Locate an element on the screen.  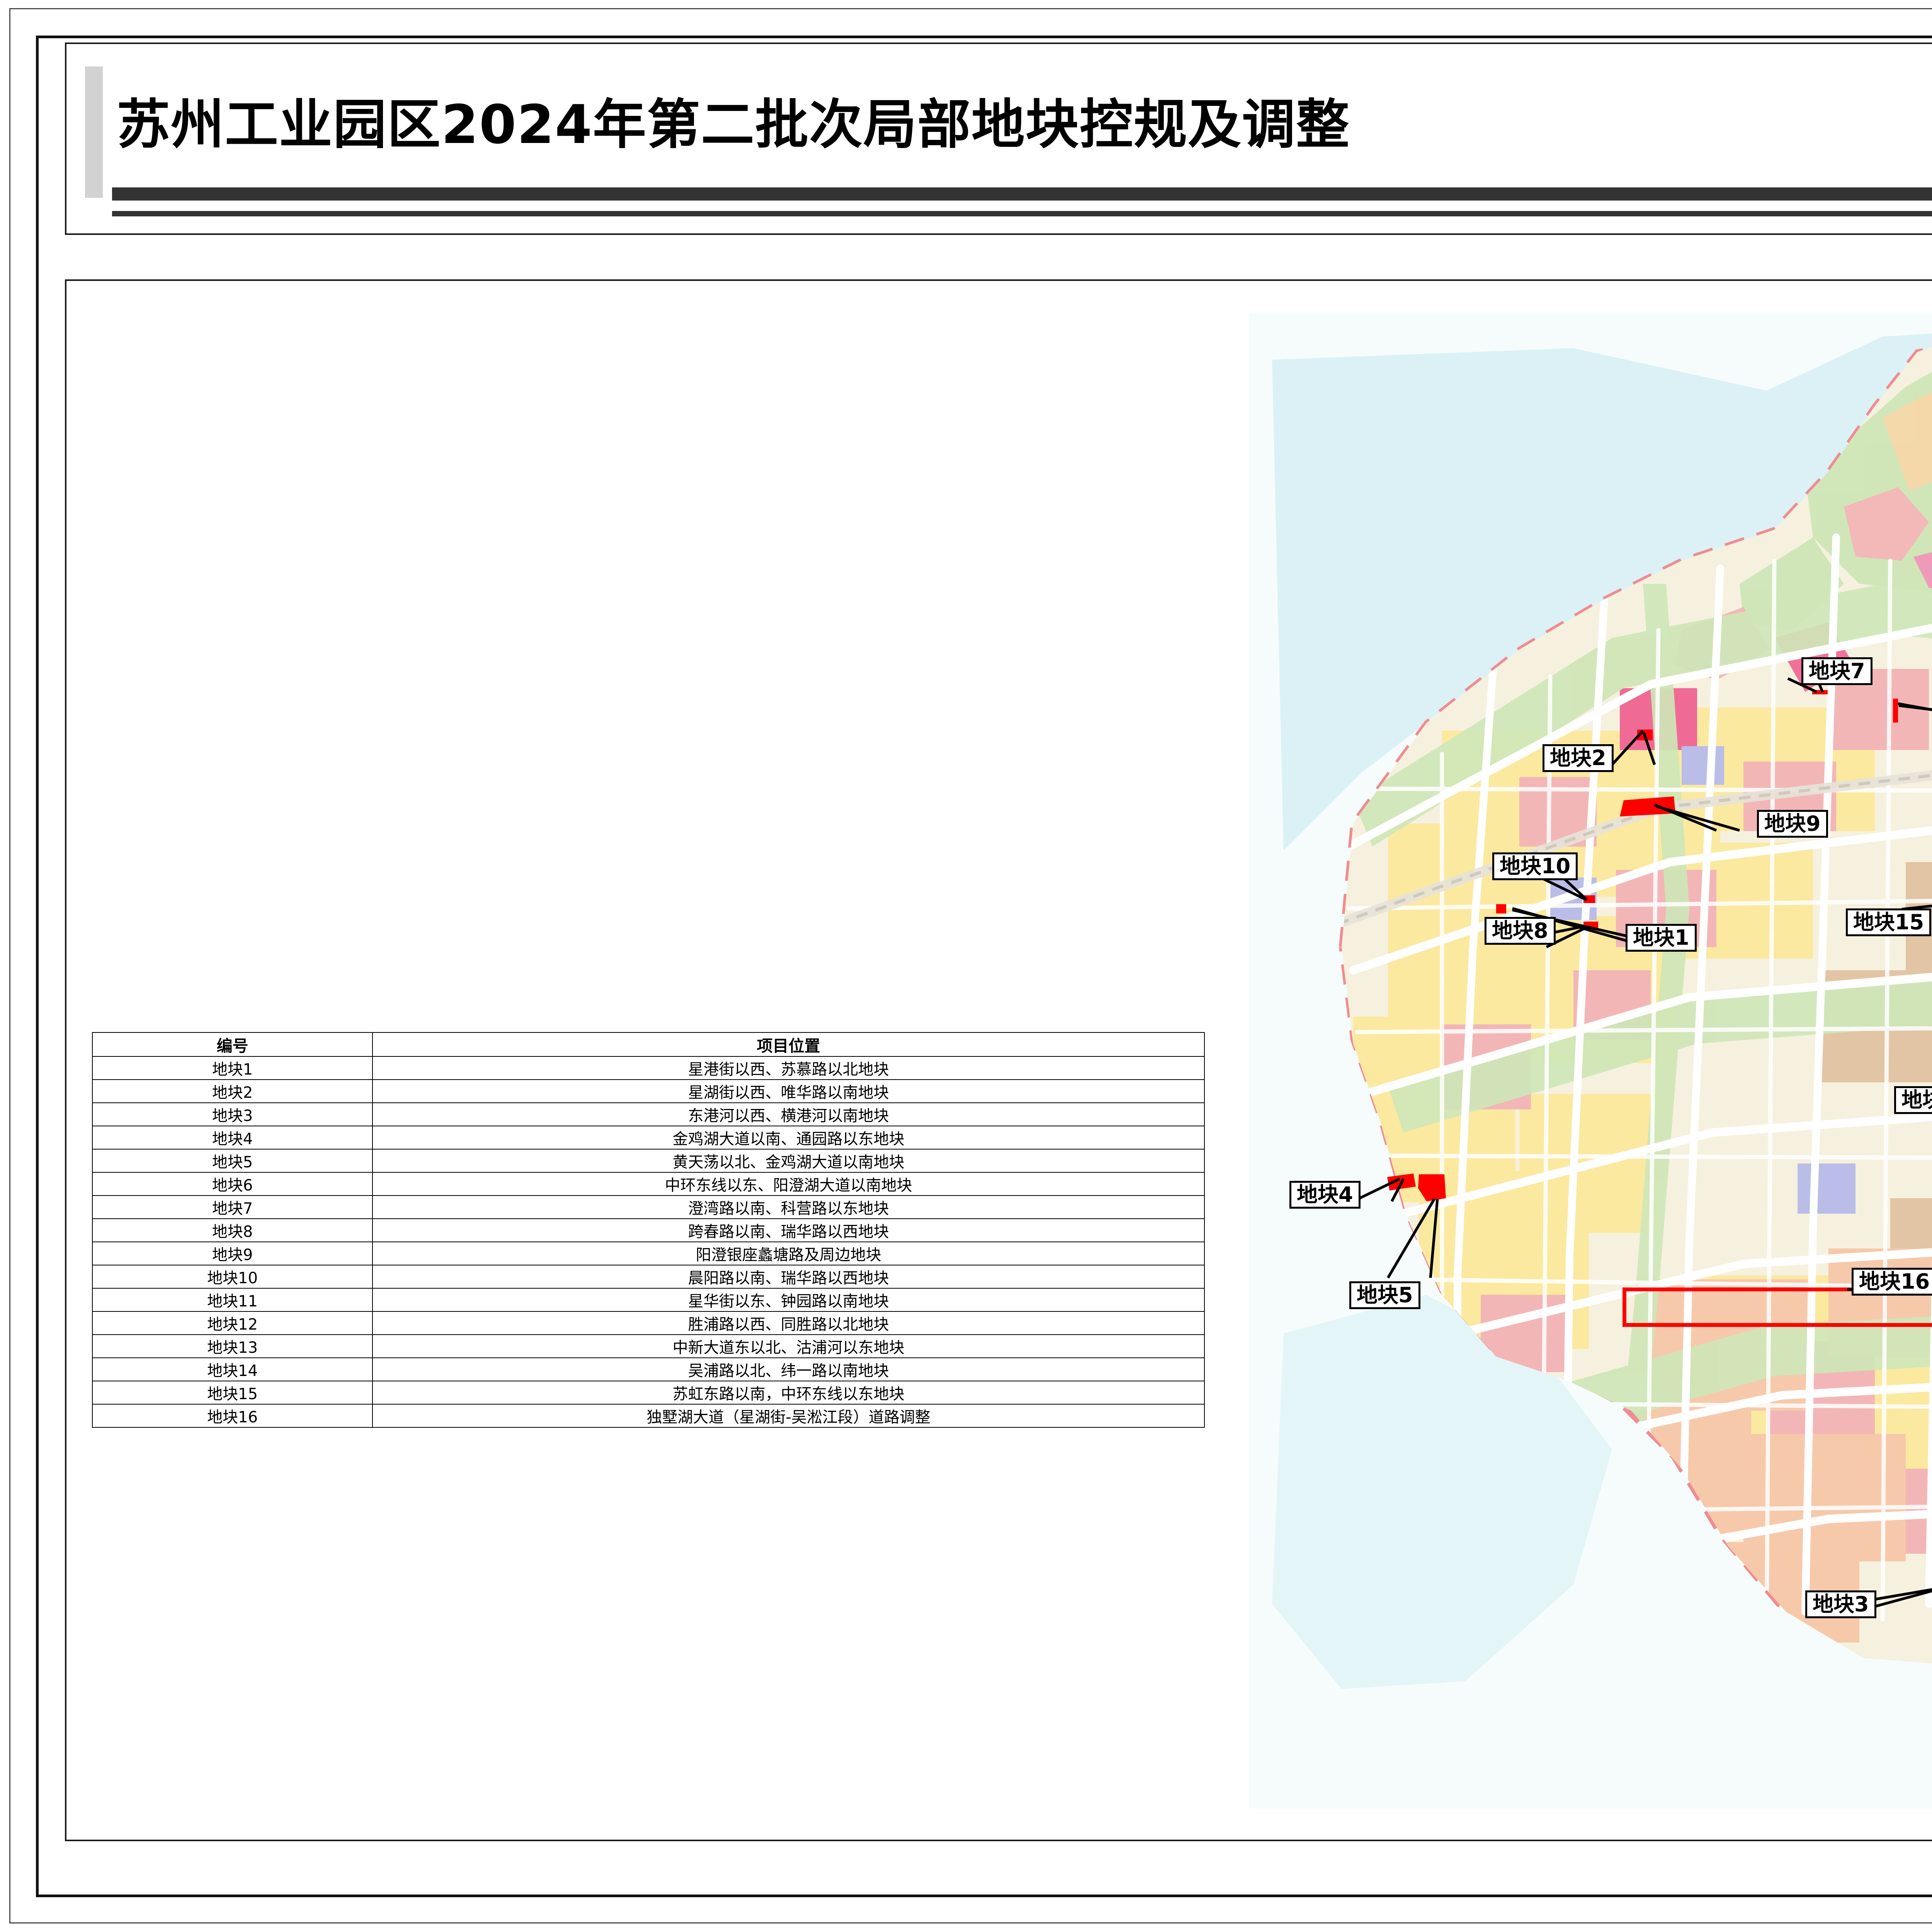
table-row: 地块3 东港河以西、横港河以南地块 is located at coordinates (649, 1114).